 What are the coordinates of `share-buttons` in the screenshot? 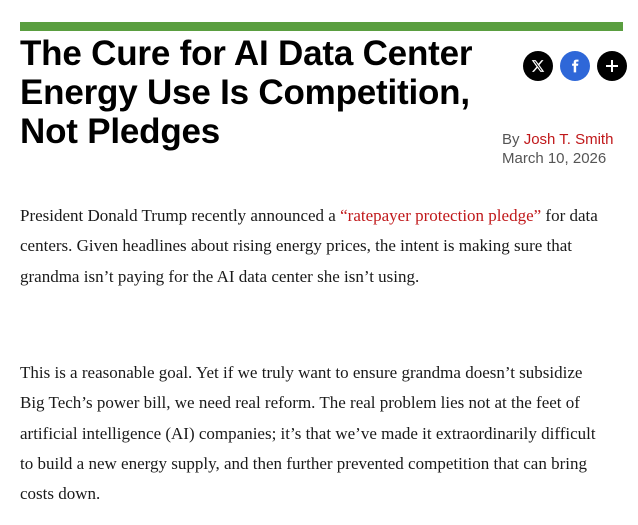 It's located at (575, 66).